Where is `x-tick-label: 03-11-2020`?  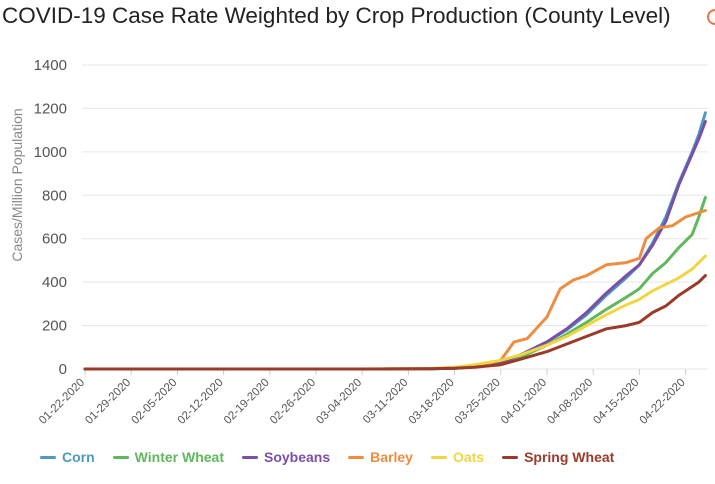
x-tick-label: 03-11-2020 is located at coordinates (385, 401).